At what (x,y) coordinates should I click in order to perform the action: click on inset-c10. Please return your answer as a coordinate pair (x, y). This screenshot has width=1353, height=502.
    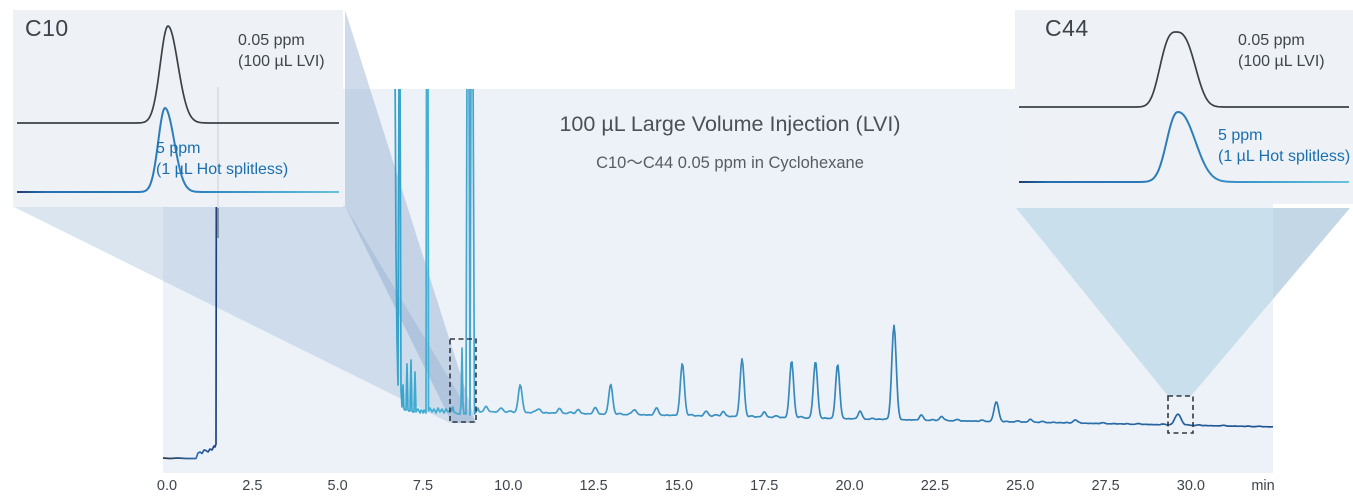
    Looking at the image, I should click on (178, 108).